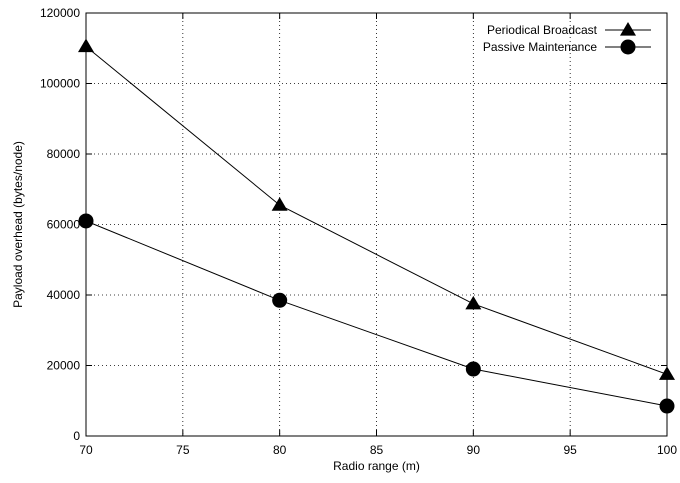 The width and height of the screenshot is (680, 483). What do you see at coordinates (376, 466) in the screenshot?
I see `x-axis-label: Radio range (m)` at bounding box center [376, 466].